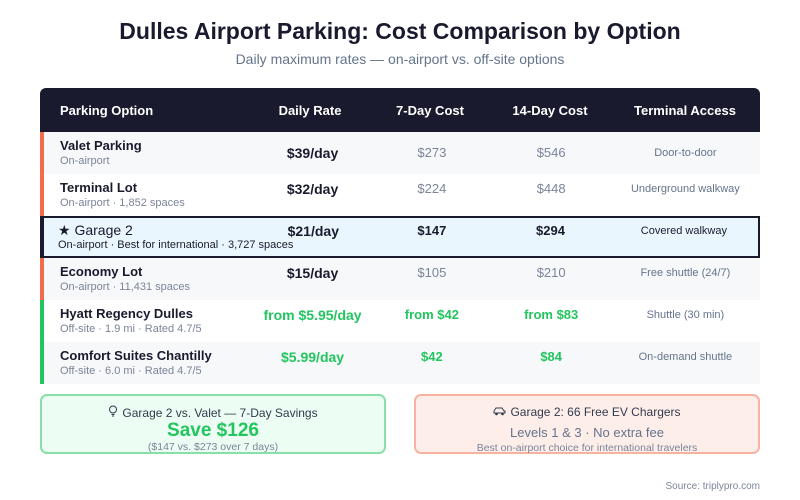  Describe the element at coordinates (122, 203) in the screenshot. I see `option-meta: On-airport · 1,852 spaces` at that location.